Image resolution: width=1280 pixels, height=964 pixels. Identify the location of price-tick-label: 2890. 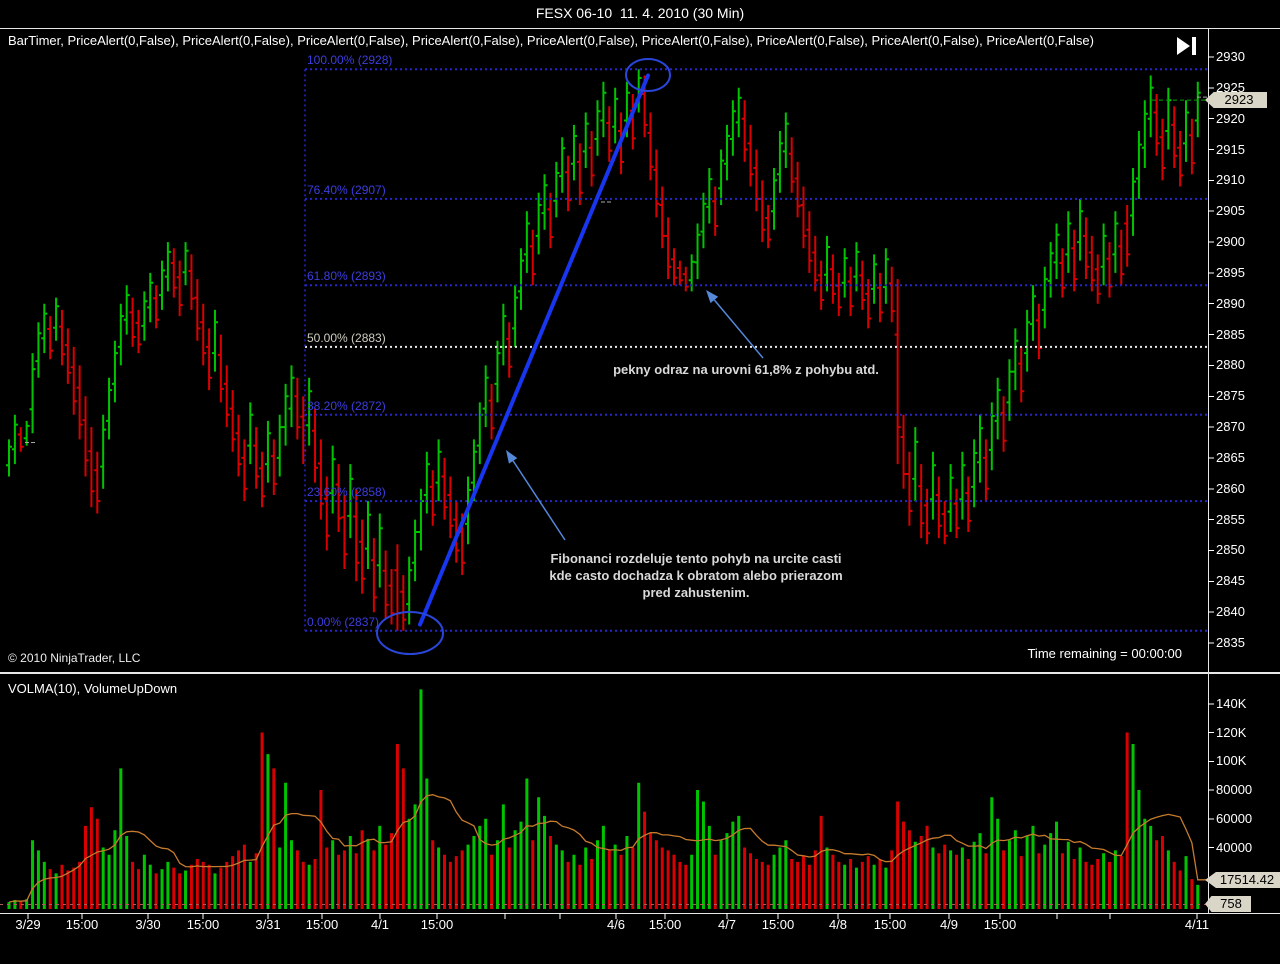
(1230, 303).